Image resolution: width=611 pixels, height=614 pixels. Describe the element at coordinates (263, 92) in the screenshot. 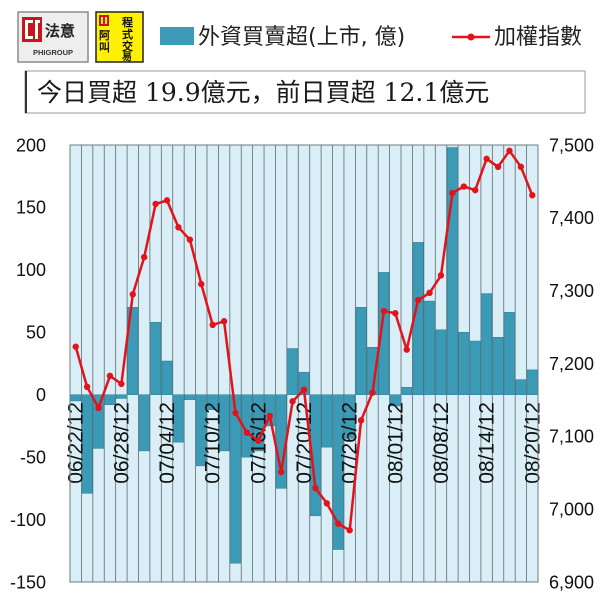

I see `headline-text: 今日買超 19.9億元，前日買超 12.1億元` at that location.